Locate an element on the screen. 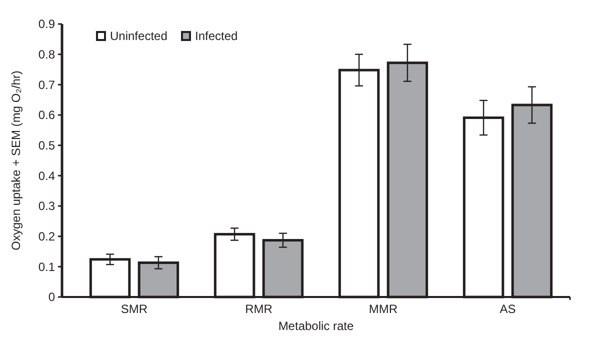 The height and width of the screenshot is (340, 605). y-tick-label: 0.7 is located at coordinates (47, 85).